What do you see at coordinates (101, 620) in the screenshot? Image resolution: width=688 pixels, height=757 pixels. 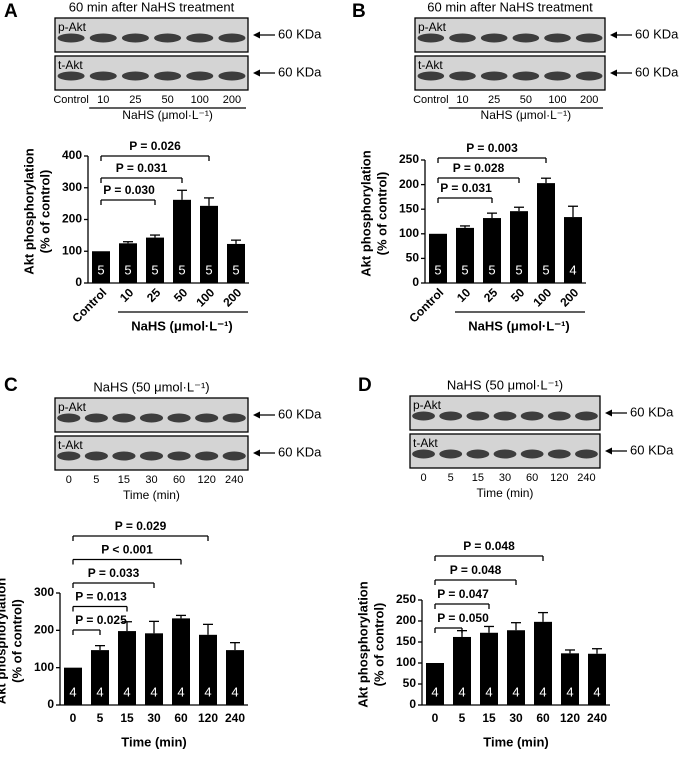 I see `p-value: P = 0.025` at bounding box center [101, 620].